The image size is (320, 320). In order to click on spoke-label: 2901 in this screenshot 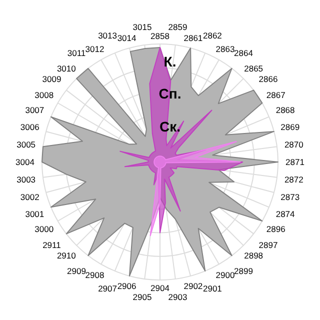, I will do `click(212, 289)`.